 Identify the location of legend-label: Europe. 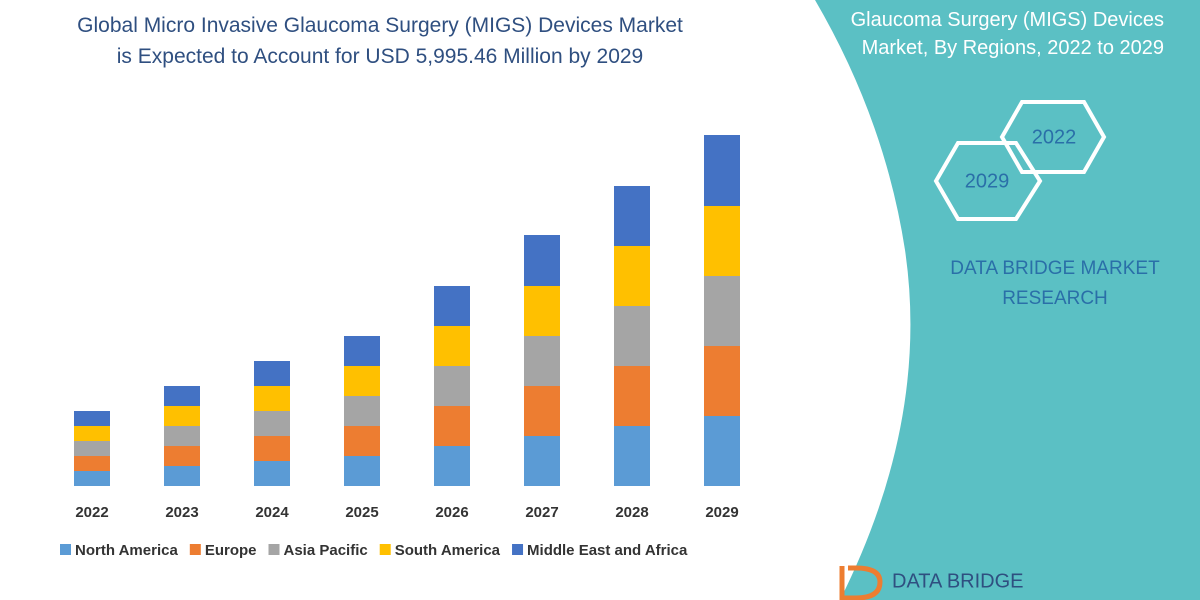
(231, 550).